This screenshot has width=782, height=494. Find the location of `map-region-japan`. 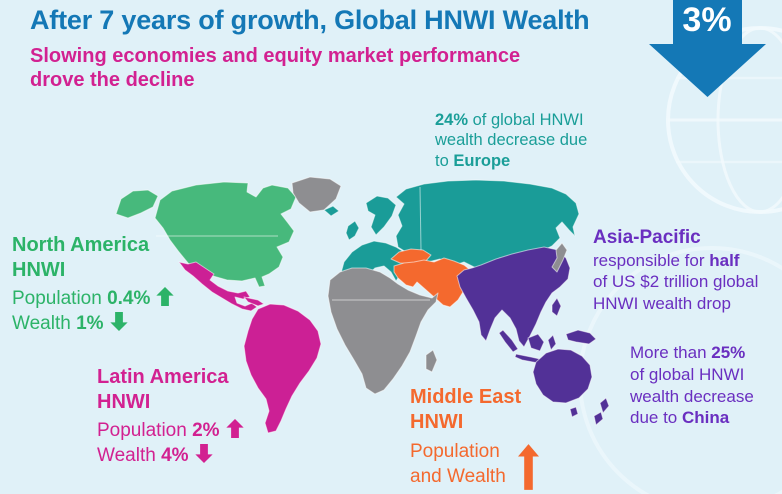

map-region-japan is located at coordinates (559, 257).